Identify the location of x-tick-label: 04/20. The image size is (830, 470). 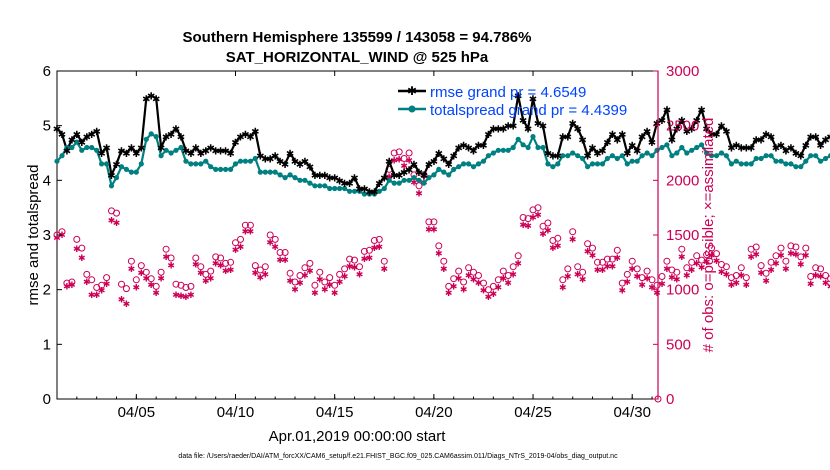
(434, 412).